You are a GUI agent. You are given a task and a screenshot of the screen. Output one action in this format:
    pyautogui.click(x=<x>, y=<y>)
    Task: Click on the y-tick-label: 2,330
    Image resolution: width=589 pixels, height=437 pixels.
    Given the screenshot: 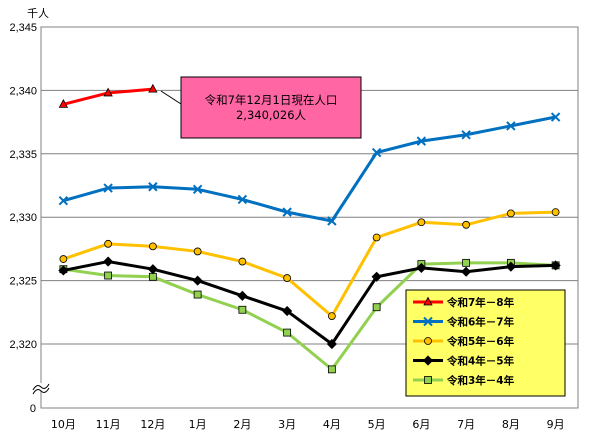 What is the action you would take?
    pyautogui.click(x=23, y=218)
    